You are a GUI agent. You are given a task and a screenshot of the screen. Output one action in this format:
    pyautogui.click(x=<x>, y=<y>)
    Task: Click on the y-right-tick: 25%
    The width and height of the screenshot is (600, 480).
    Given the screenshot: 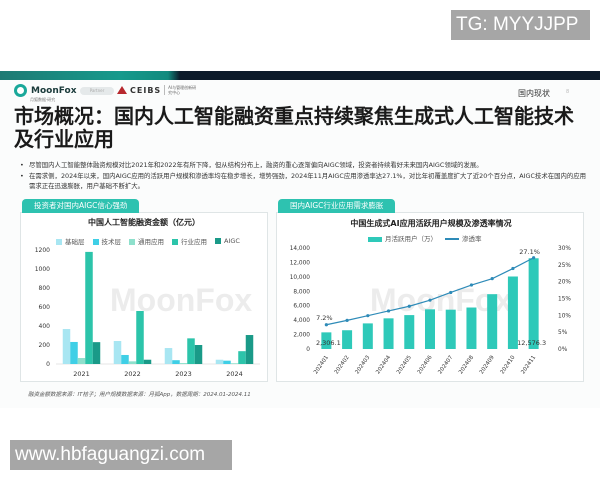 What is the action you would take?
    pyautogui.click(x=564, y=266)
    